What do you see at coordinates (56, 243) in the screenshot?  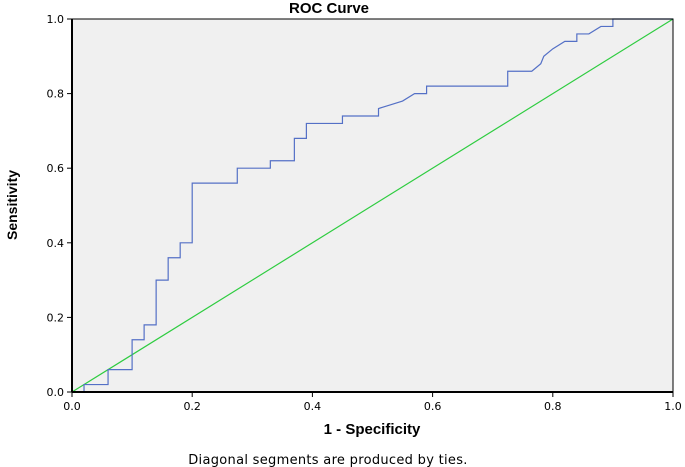 I see `y-tick-label: 0.4` at bounding box center [56, 243].